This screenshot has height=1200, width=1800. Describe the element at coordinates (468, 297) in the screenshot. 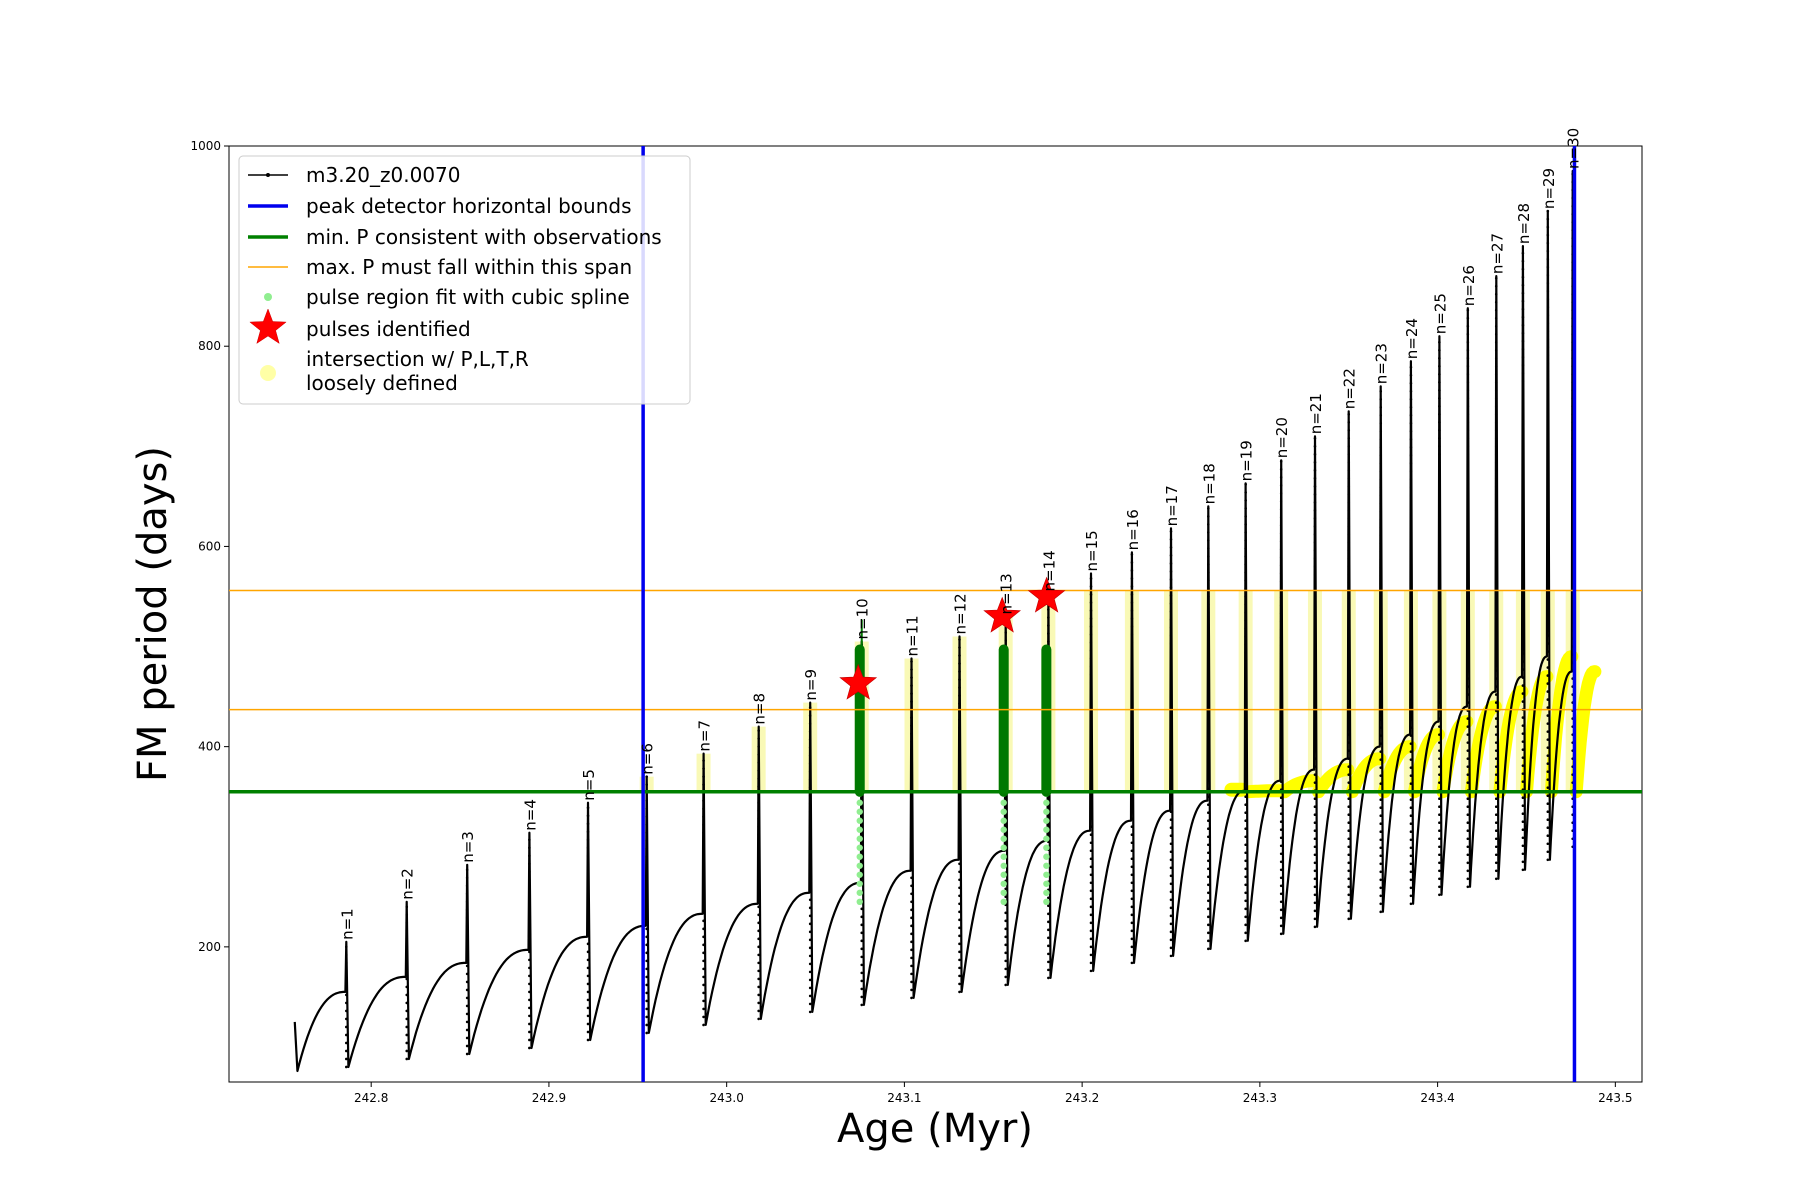

I see `legend-label-spline: pulse region fit with cubic spline` at that location.